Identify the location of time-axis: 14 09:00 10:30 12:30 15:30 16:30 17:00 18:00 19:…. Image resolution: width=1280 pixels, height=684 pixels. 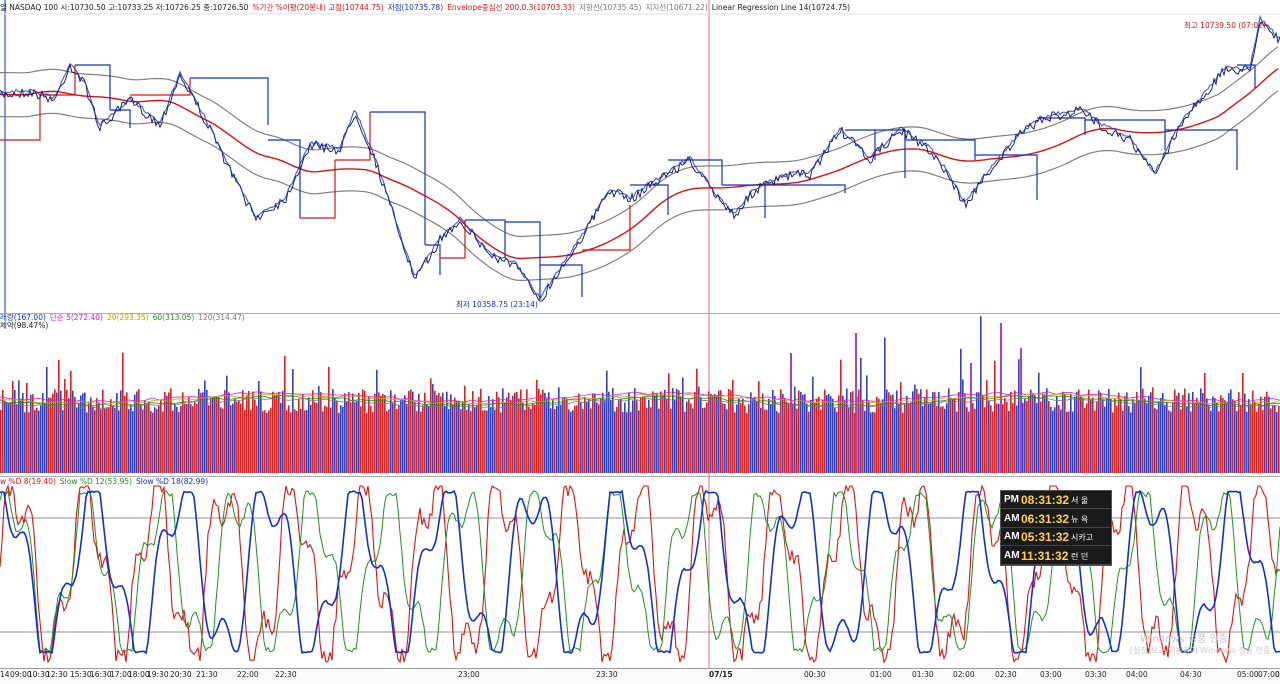
(640, 676).